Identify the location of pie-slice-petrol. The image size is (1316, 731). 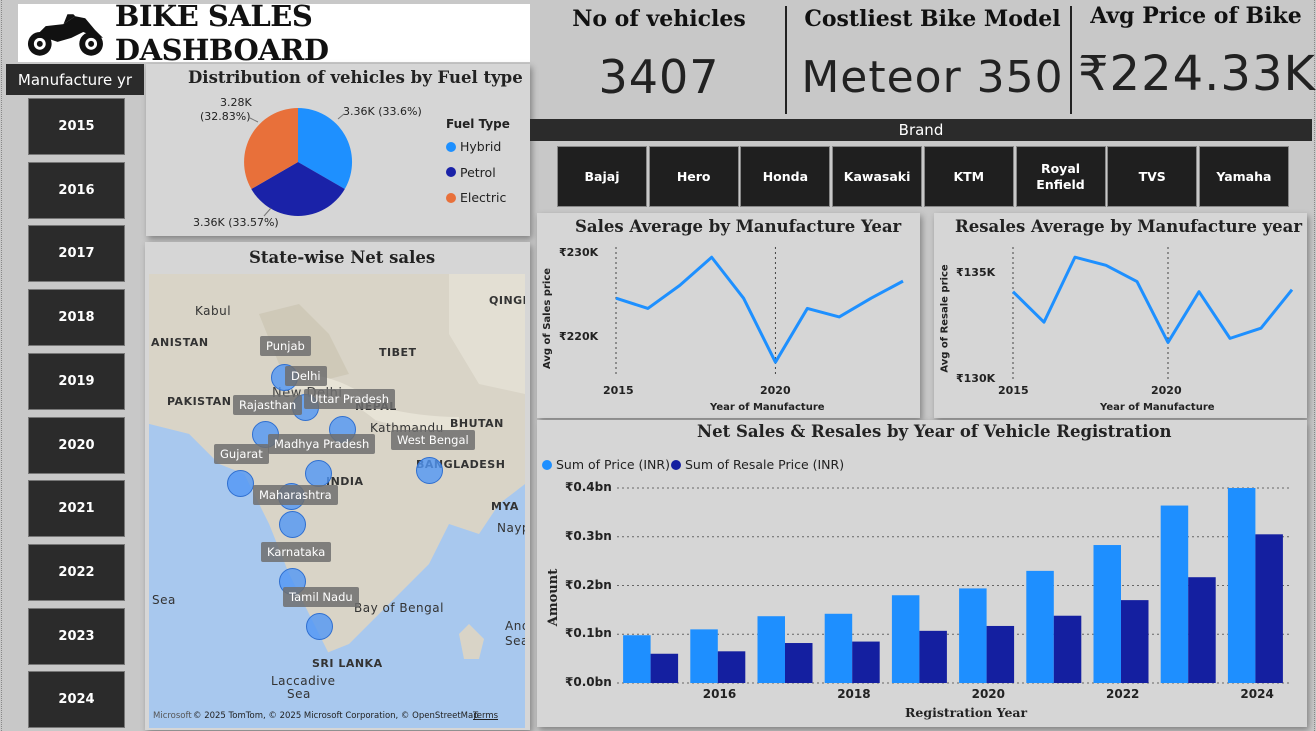
(298, 189).